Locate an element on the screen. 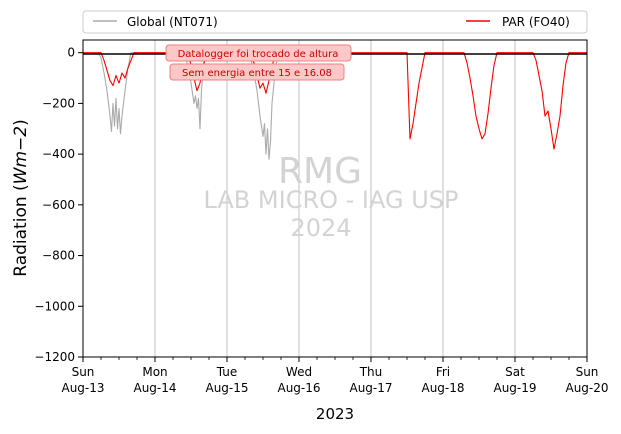  x-tick-date-4: Aug-17 is located at coordinates (370, 388).